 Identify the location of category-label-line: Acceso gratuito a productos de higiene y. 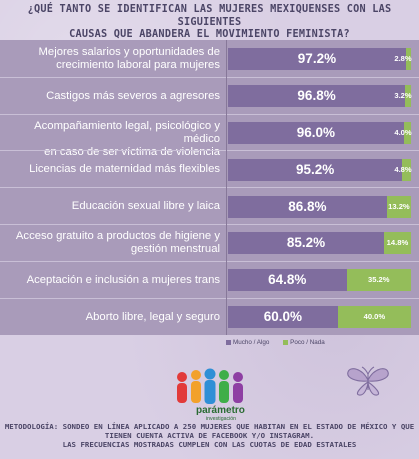
(117, 236).